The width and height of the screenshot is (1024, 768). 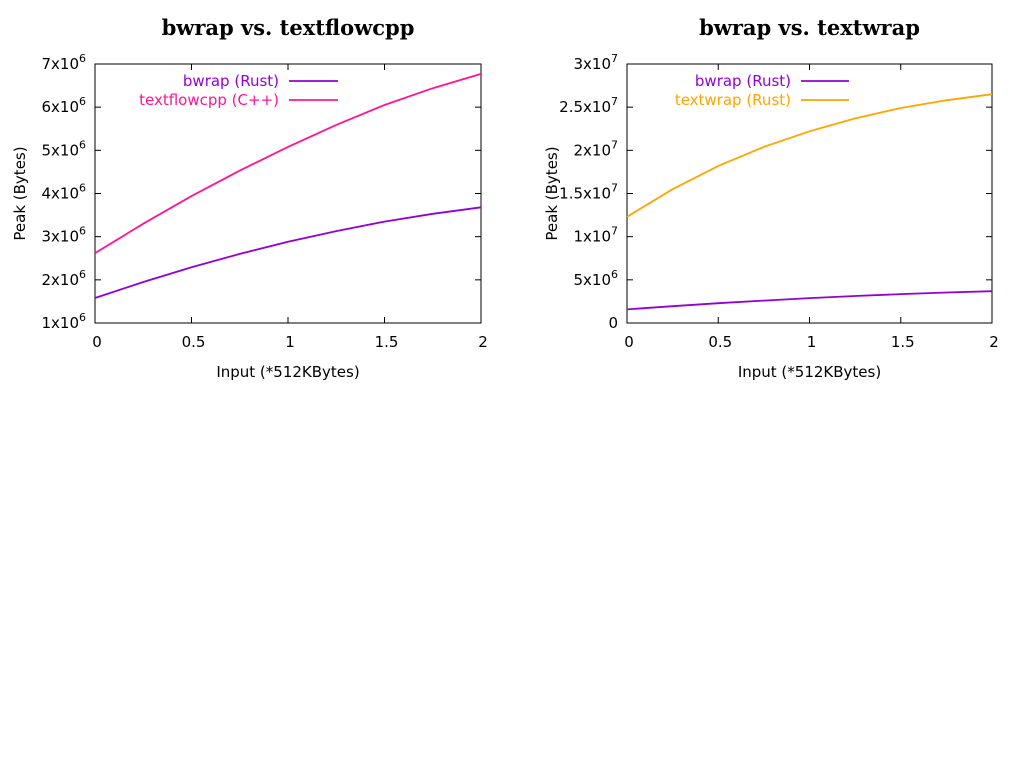 What do you see at coordinates (209, 100) in the screenshot?
I see `legend-label-2: textflowcpp (C++)` at bounding box center [209, 100].